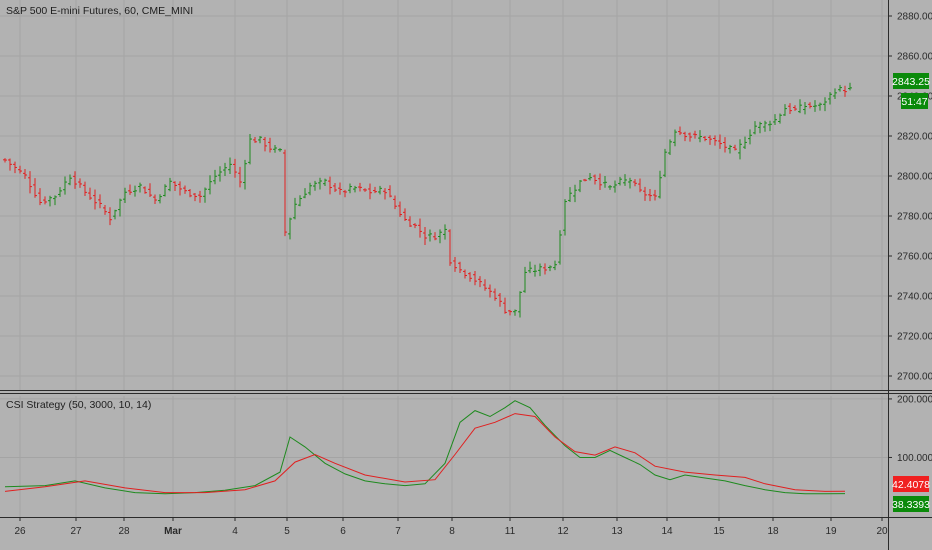  Describe the element at coordinates (914, 257) in the screenshot. I see `price-tick-label: 2760.00` at that location.